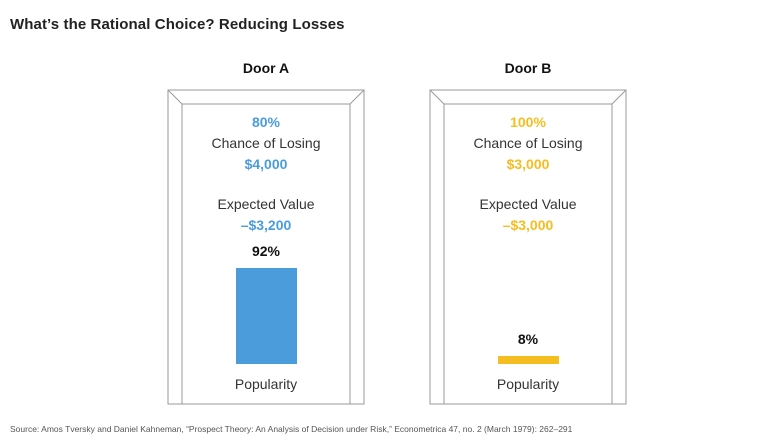  I want to click on door-a-expected-value: –$3,200, so click(266, 225).